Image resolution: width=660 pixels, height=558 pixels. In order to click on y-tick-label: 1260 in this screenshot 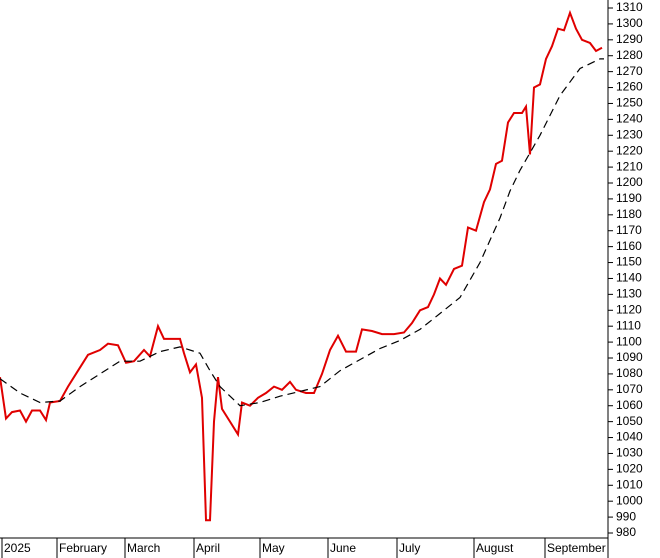, I will do `click(629, 87)`.